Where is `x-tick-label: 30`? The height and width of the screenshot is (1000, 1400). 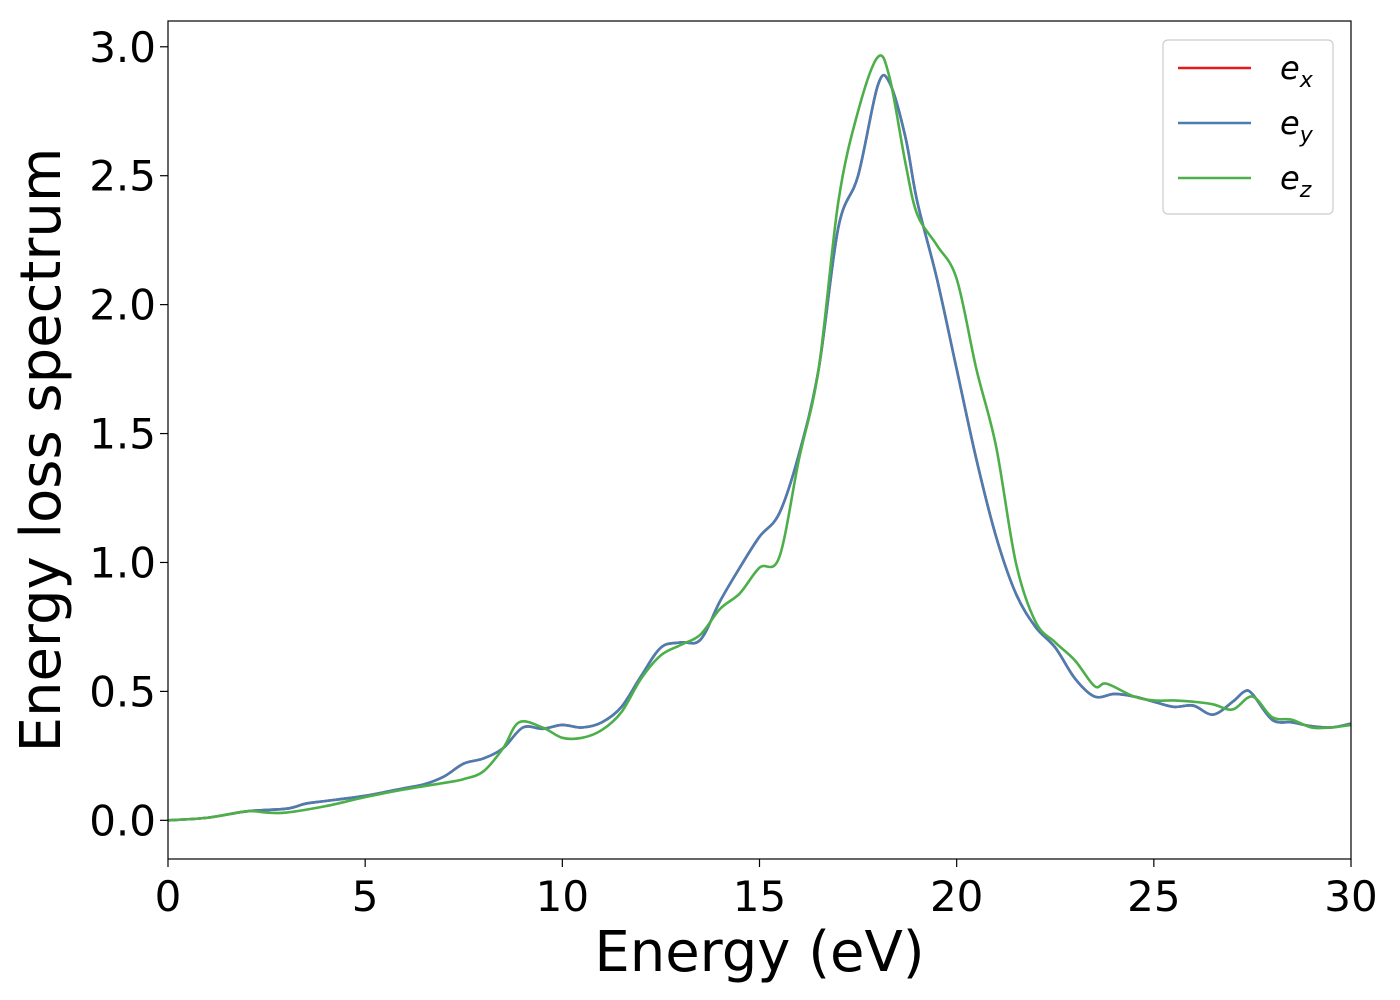 x-tick-label: 30 is located at coordinates (1350, 896).